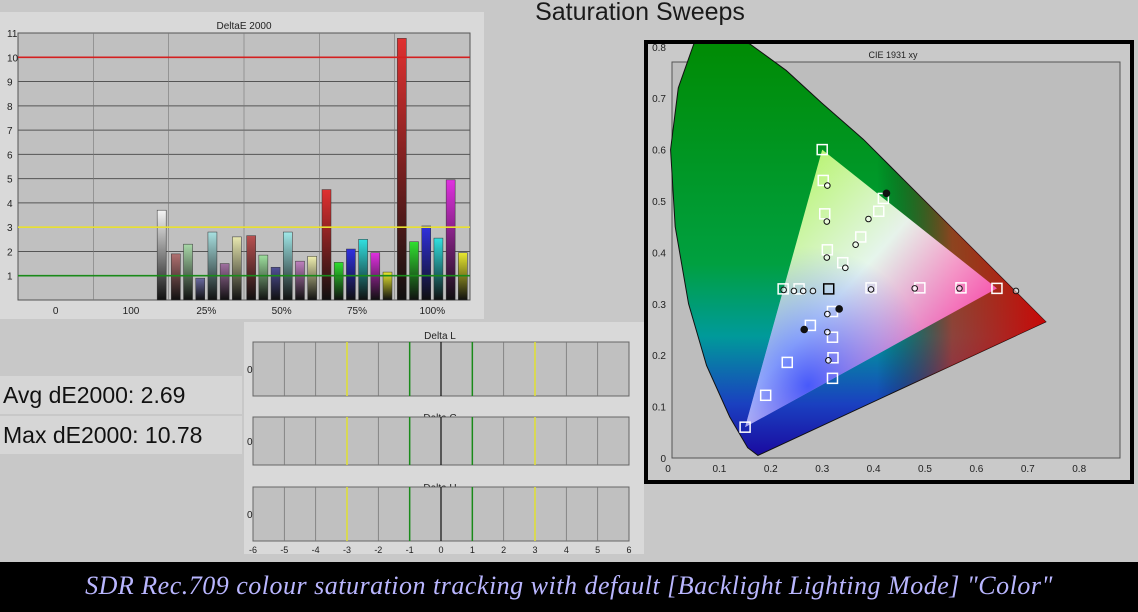 The width and height of the screenshot is (1138, 612). Describe the element at coordinates (719, 469) in the screenshot. I see `cie-x-tick-label: 0.1` at that location.